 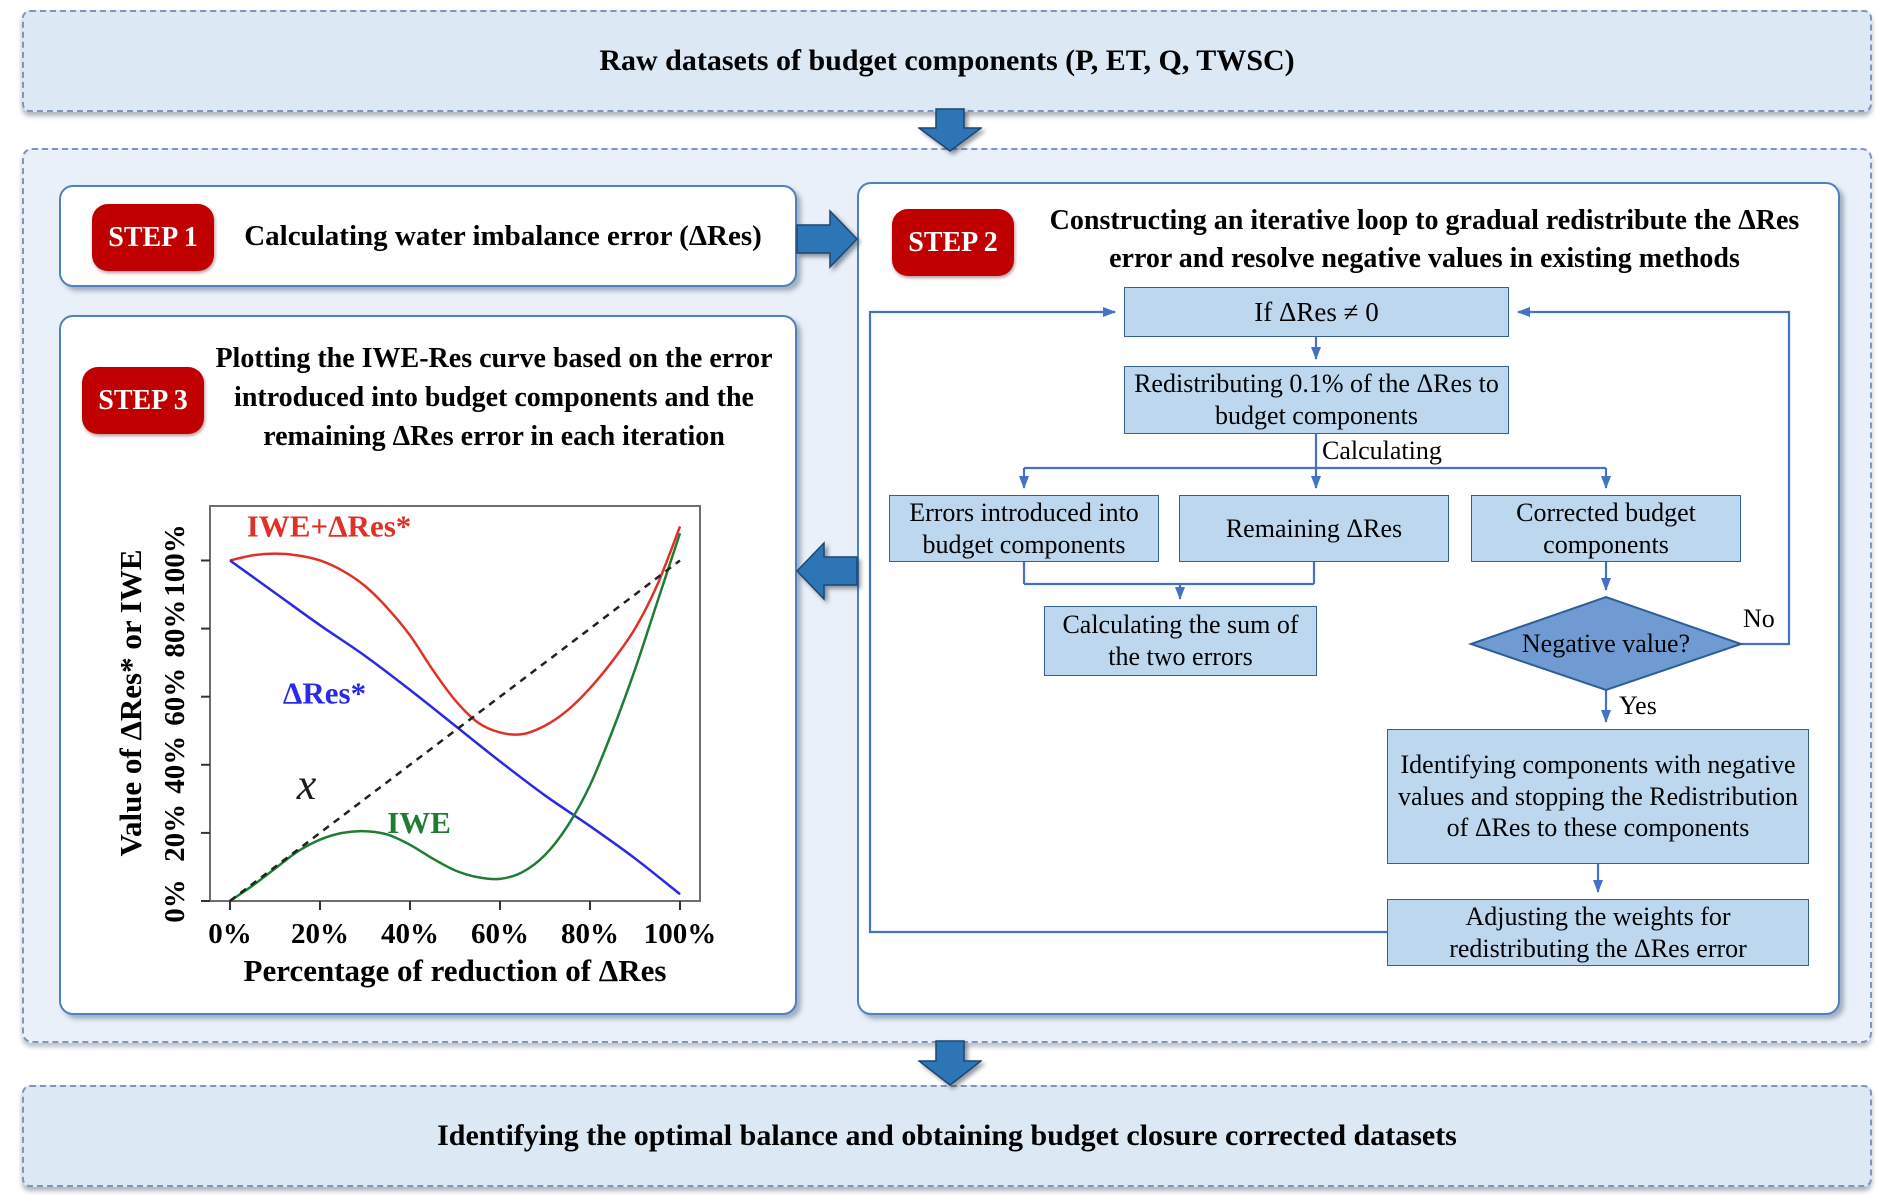 I want to click on y-tick-label: 60%, so click(x=175, y=697).